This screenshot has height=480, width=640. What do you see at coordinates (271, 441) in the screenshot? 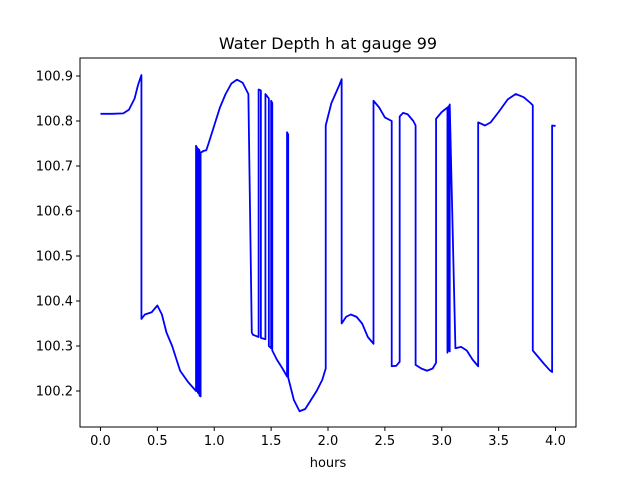
I see `x-tick-label: 1.5` at bounding box center [271, 441].